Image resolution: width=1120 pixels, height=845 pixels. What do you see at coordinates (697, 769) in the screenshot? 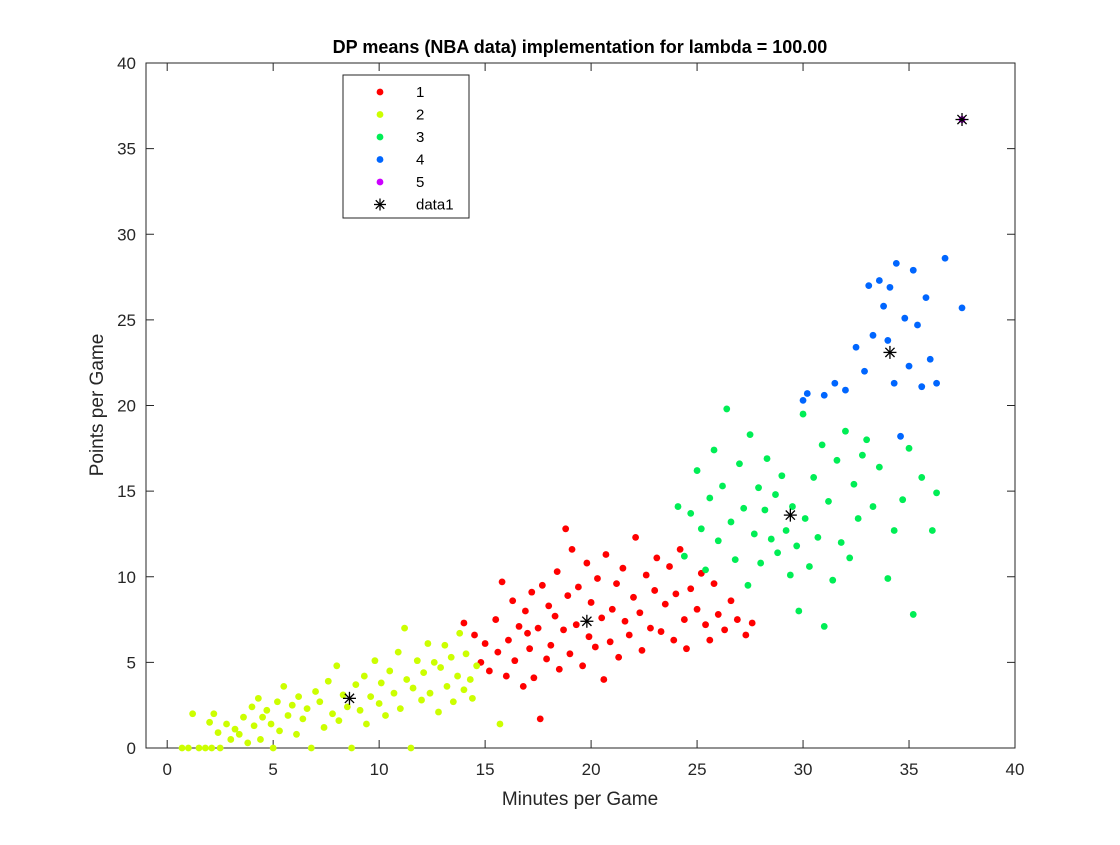
I see `x-tick-label: 25` at bounding box center [697, 769].